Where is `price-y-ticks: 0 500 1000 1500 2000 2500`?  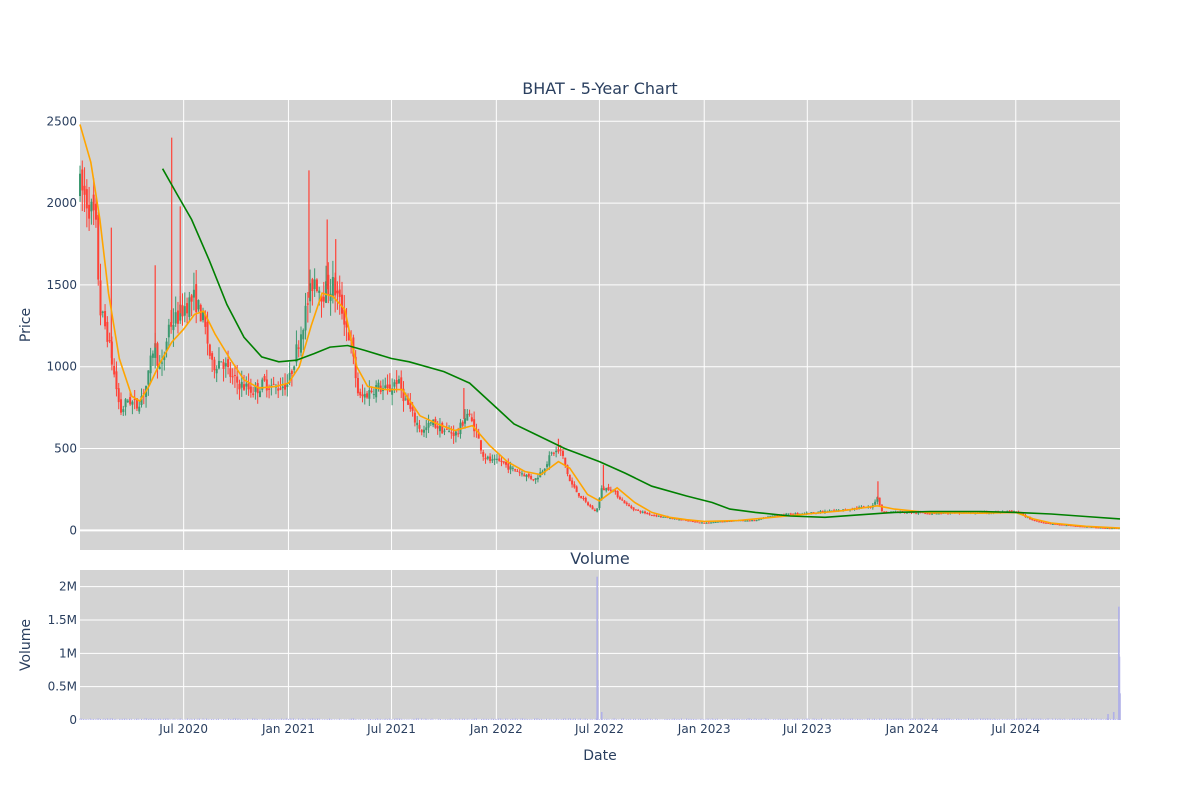 price-y-ticks: 0 500 1000 1500 2000 2500 is located at coordinates (61, 325).